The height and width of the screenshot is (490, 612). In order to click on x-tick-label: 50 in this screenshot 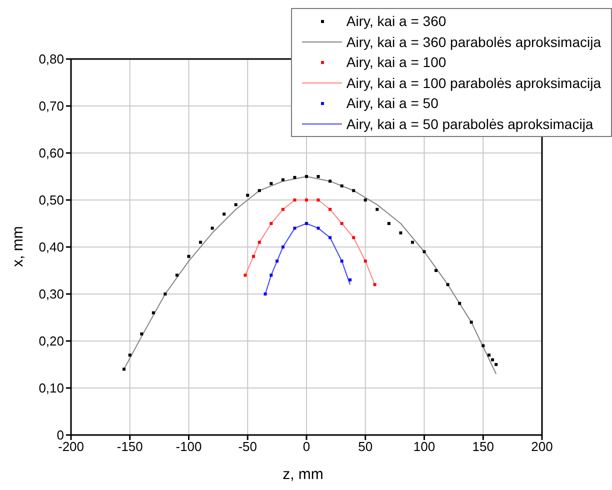, I will do `click(365, 446)`.